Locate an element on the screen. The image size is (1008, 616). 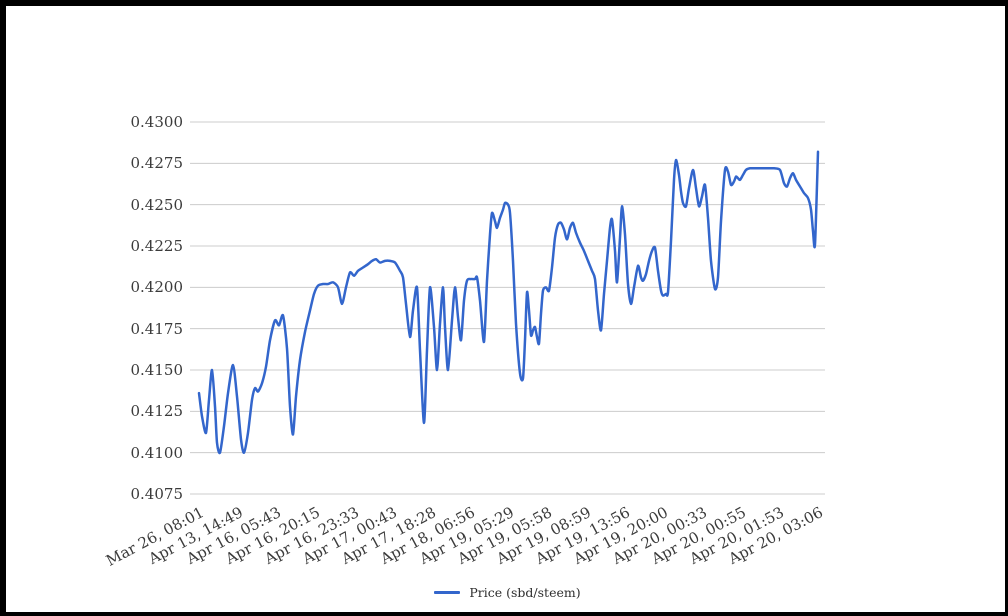
y-axis-tick-label: 0.4100 is located at coordinates (157, 452).